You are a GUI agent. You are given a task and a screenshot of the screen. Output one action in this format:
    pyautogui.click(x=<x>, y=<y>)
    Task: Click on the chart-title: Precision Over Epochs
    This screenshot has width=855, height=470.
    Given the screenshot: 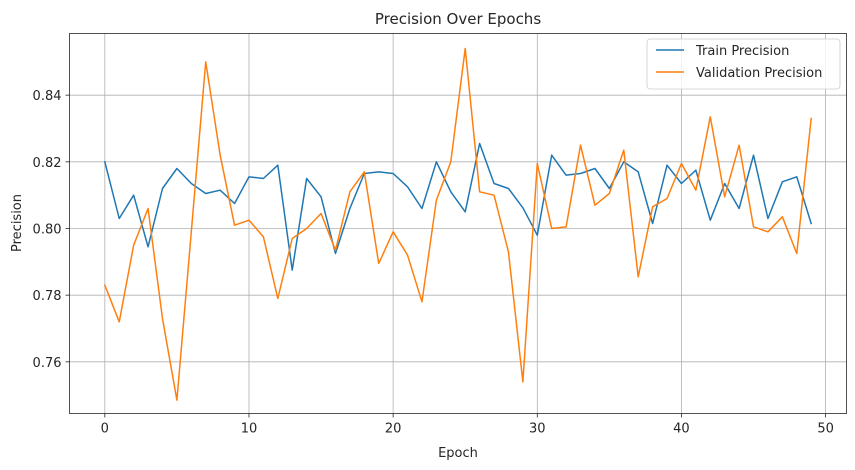 What is the action you would take?
    pyautogui.click(x=458, y=19)
    